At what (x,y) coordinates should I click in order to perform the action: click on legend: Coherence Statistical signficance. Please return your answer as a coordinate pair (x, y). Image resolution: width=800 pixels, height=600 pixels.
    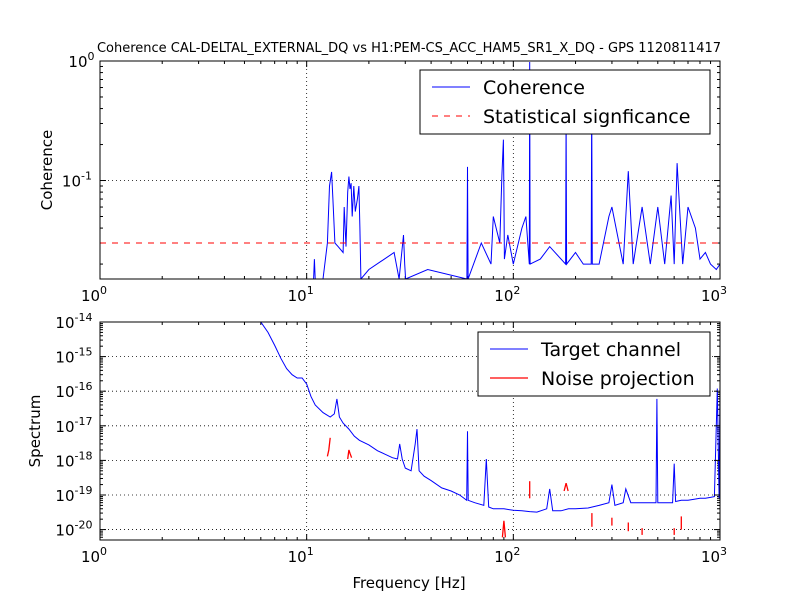
    Looking at the image, I should click on (565, 102).